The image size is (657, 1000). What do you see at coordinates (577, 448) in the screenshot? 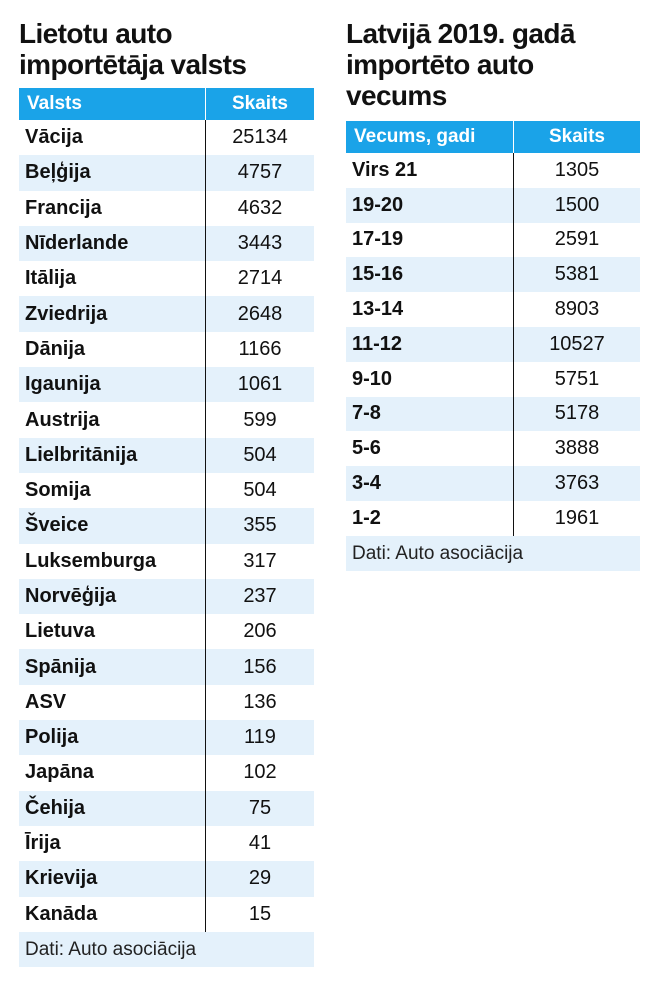
I see `row-value: 3888` at bounding box center [577, 448].